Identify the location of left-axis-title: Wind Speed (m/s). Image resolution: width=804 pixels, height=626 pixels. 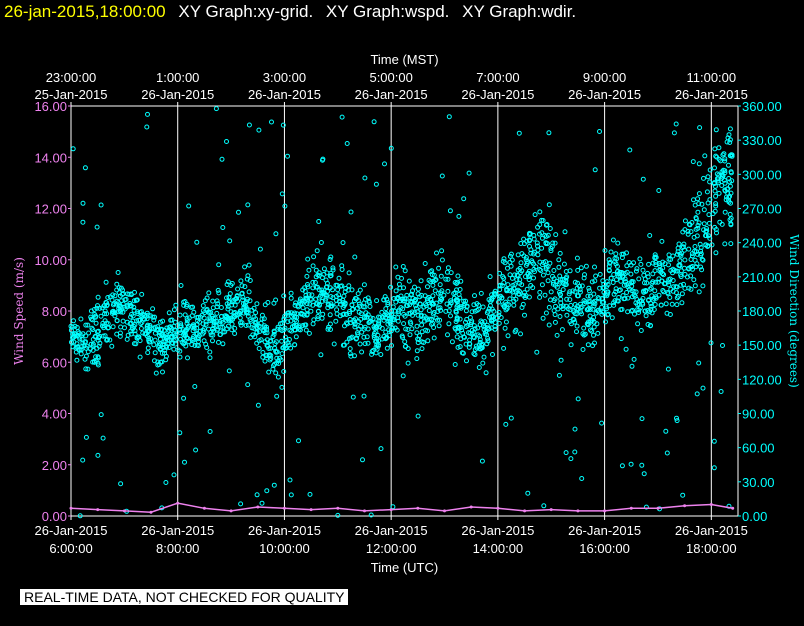
(19, 311).